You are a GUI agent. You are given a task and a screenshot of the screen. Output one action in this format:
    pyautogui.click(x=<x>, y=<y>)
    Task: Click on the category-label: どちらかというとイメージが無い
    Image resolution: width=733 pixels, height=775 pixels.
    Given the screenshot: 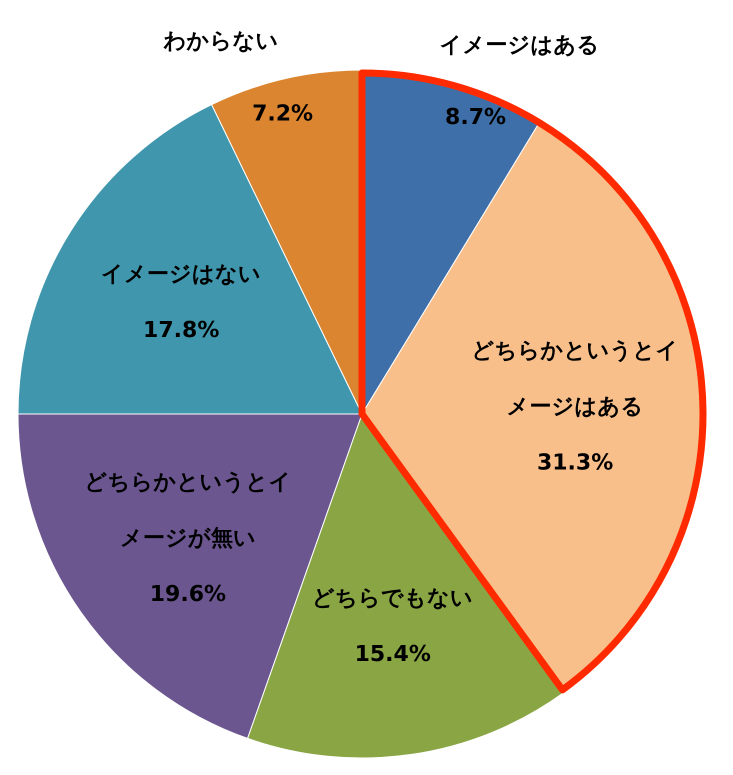 What is the action you would take?
    pyautogui.click(x=188, y=511)
    